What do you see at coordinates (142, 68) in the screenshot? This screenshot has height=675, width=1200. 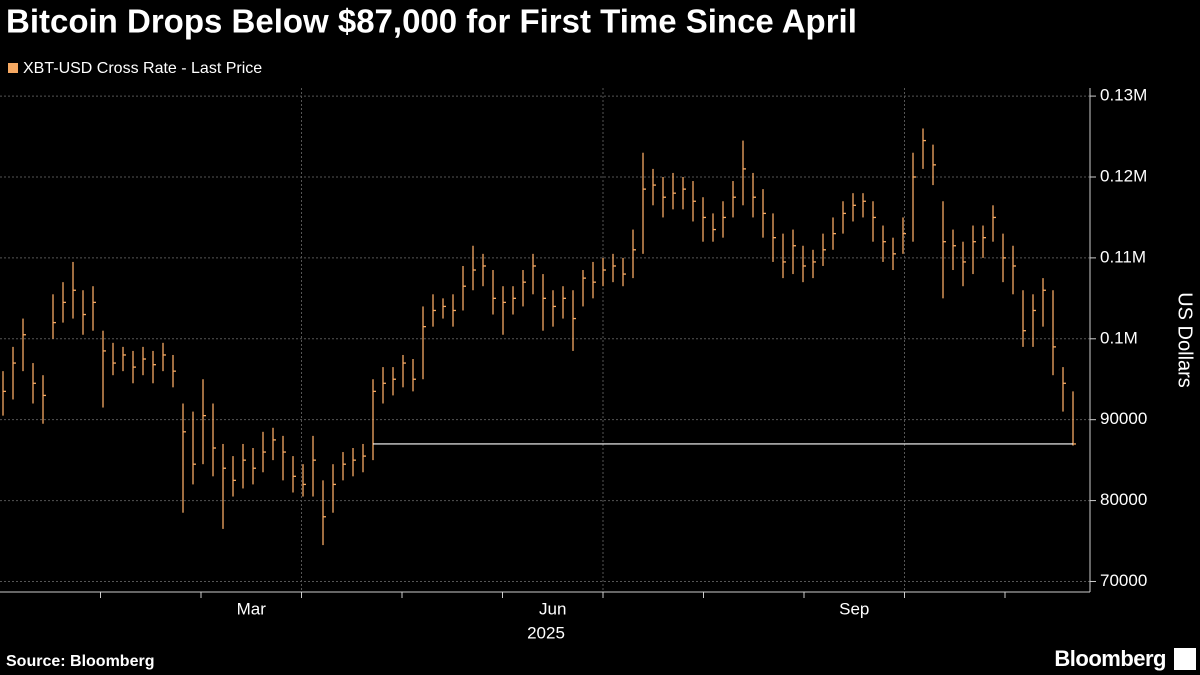 I see `legend-label: XBT-USD Cross Rate - Last Price` at bounding box center [142, 68].